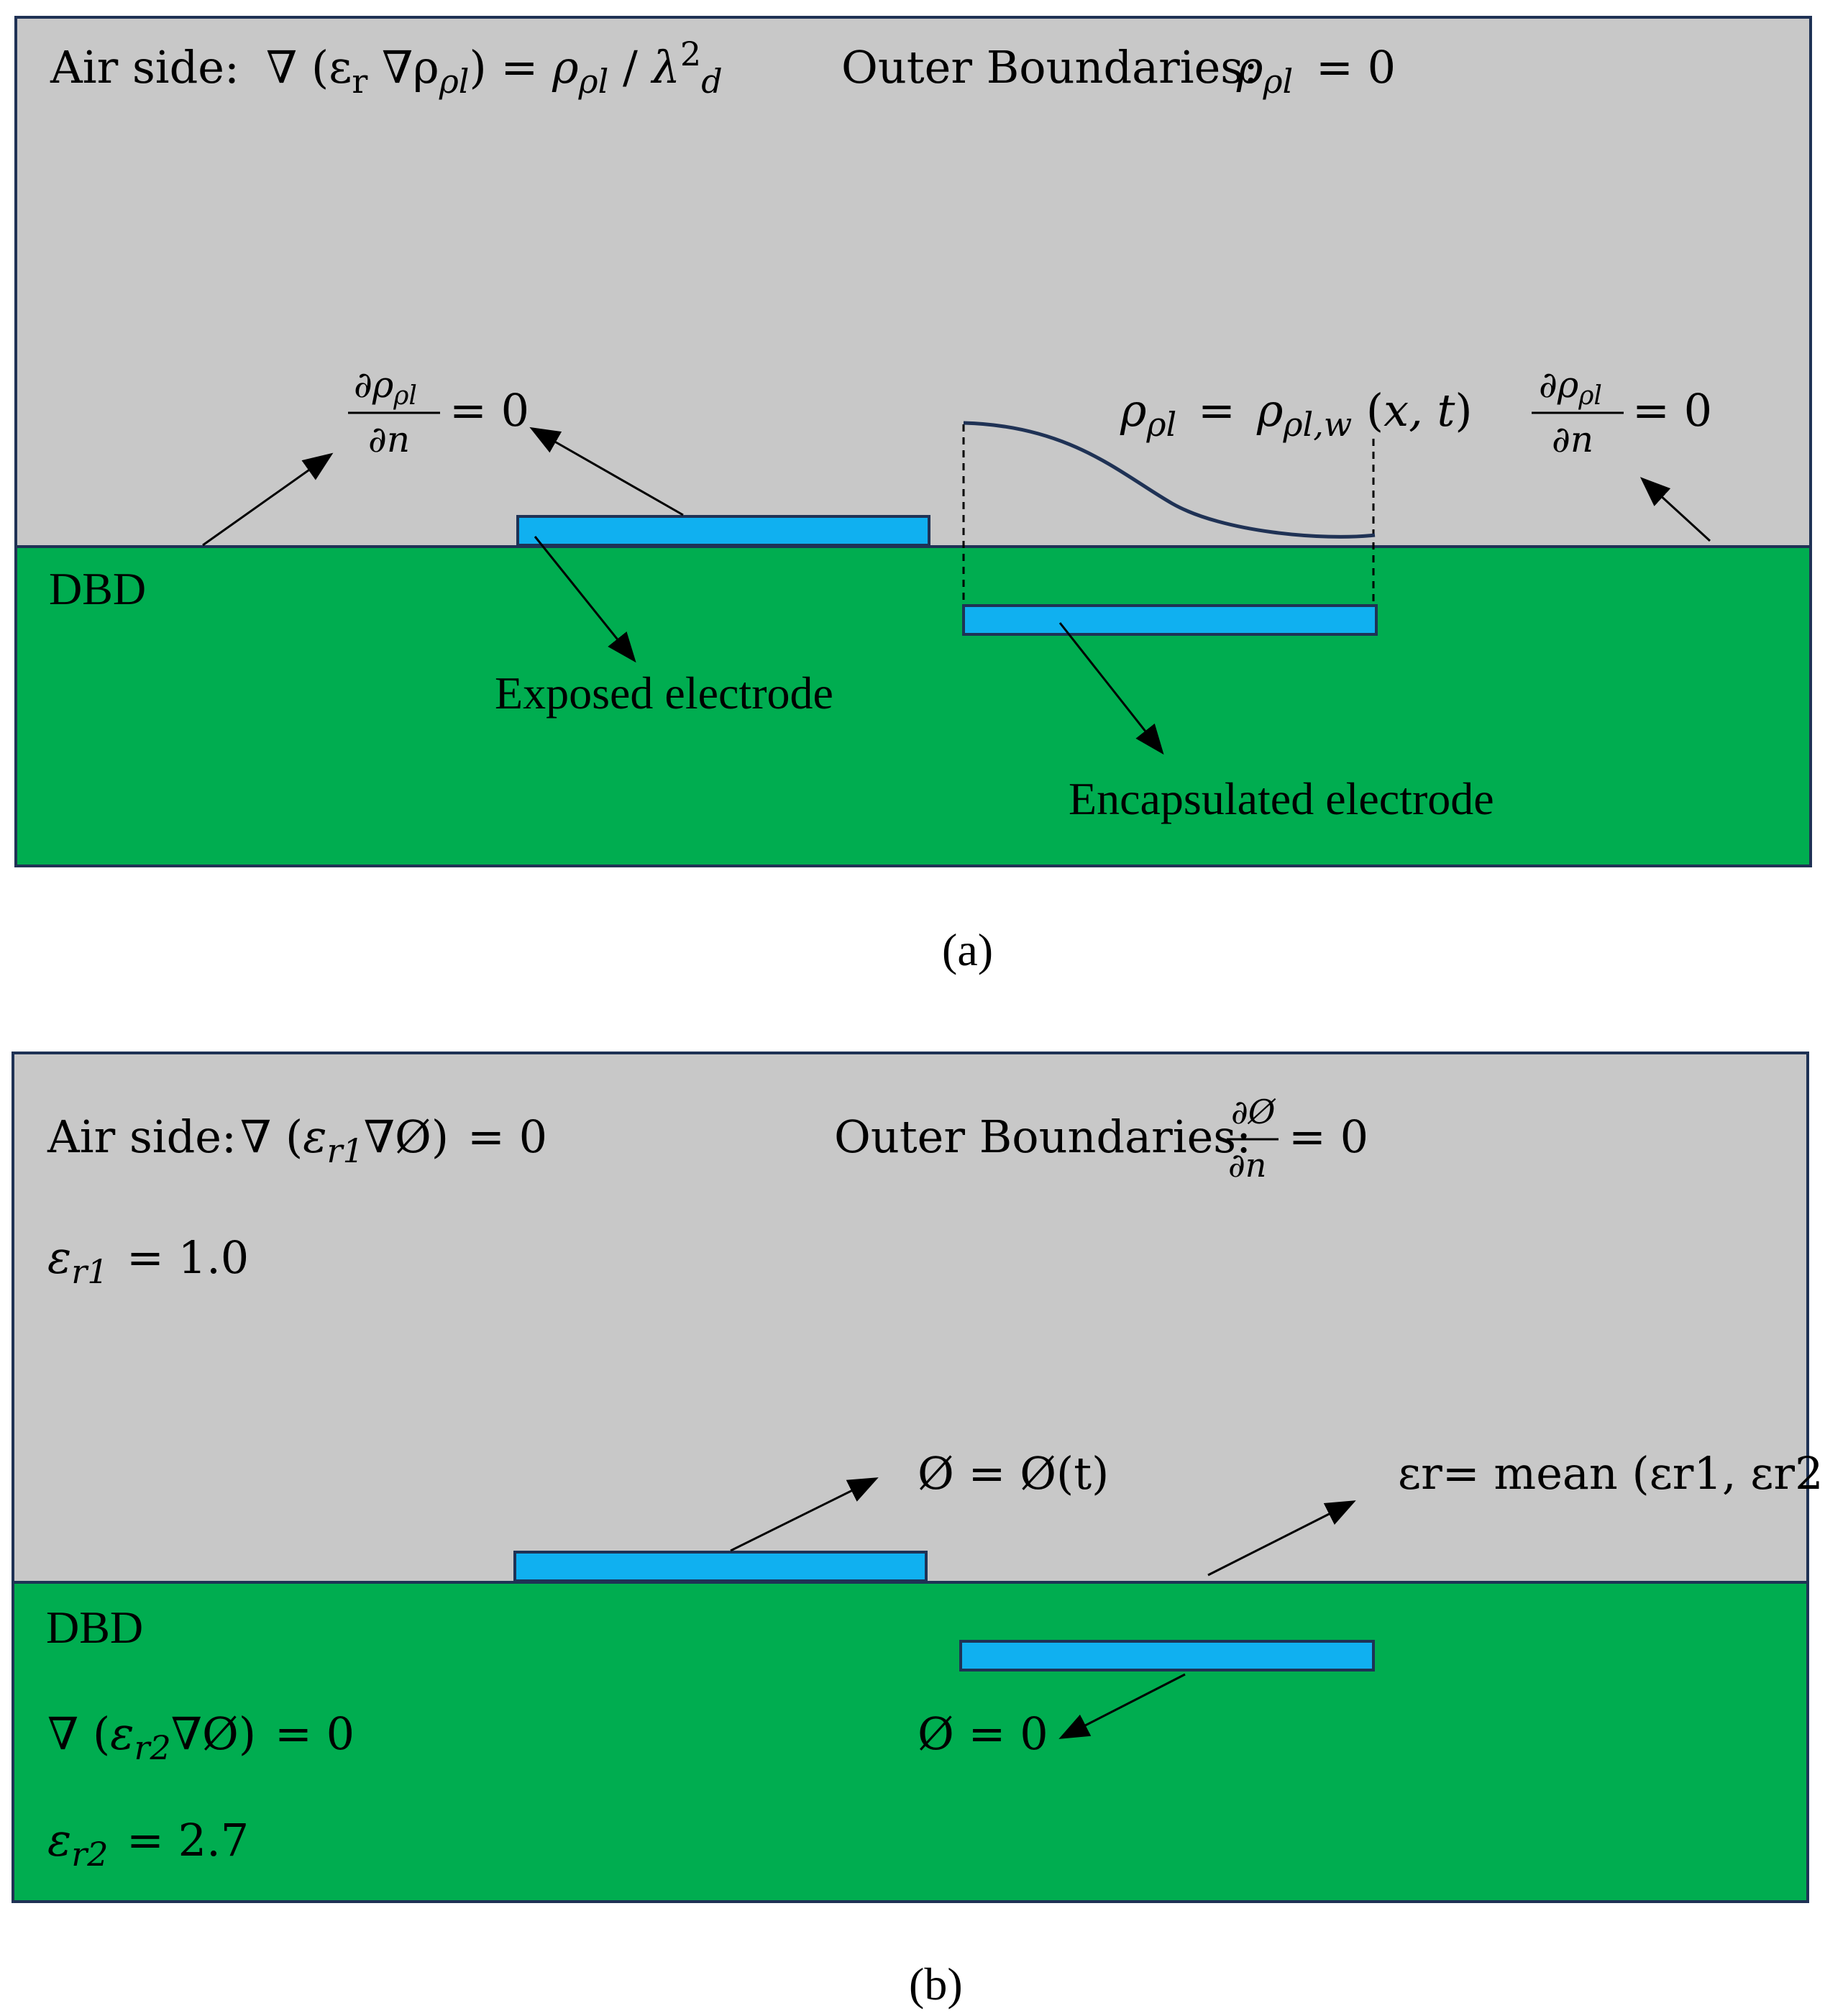 This screenshot has width=1825, height=2016. I want to click on arrow-exposed-top, so click(606, 471).